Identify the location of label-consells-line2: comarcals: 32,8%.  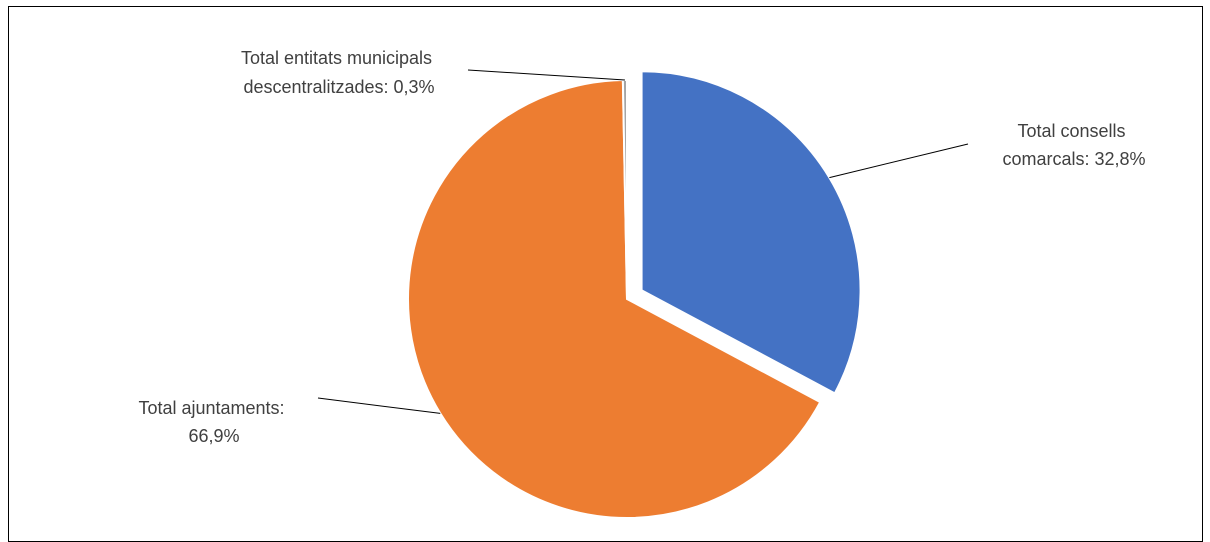
(1073, 159).